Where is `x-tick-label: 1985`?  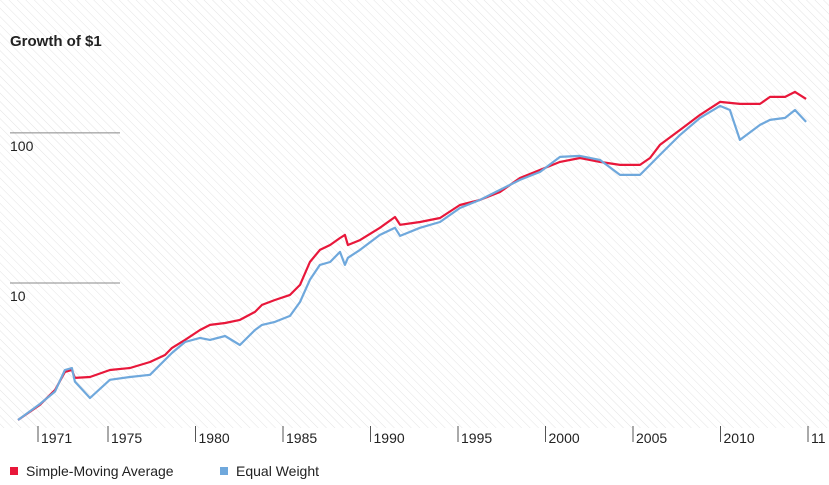 x-tick-label: 1985 is located at coordinates (301, 438).